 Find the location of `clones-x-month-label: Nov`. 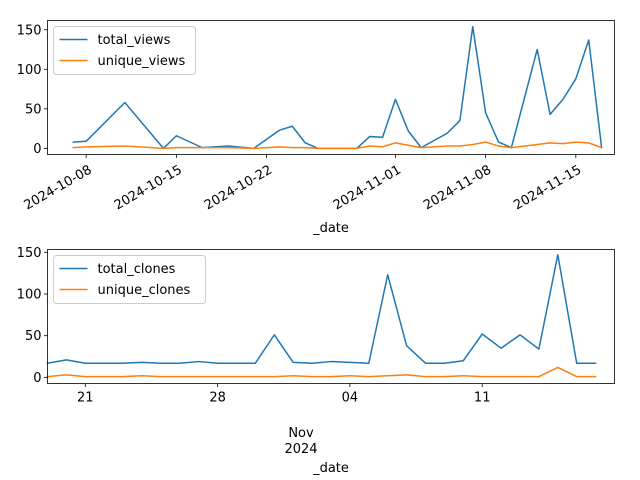

clones-x-month-label: Nov is located at coordinates (301, 433).